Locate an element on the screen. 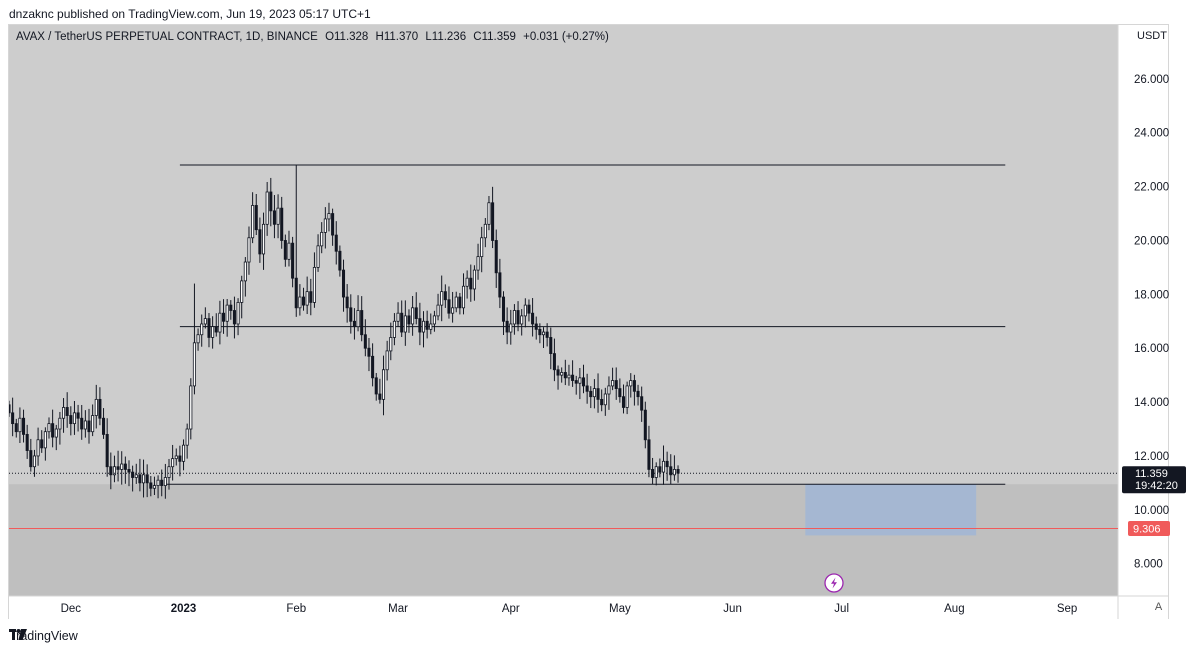  time-tick-label: Jun is located at coordinates (732, 609).